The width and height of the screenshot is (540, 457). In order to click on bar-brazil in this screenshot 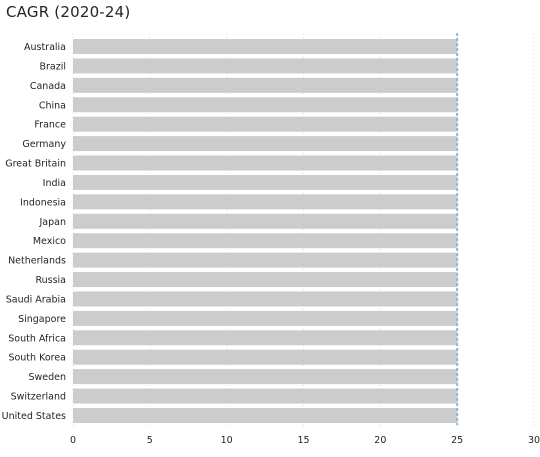, I will do `click(265, 66)`.